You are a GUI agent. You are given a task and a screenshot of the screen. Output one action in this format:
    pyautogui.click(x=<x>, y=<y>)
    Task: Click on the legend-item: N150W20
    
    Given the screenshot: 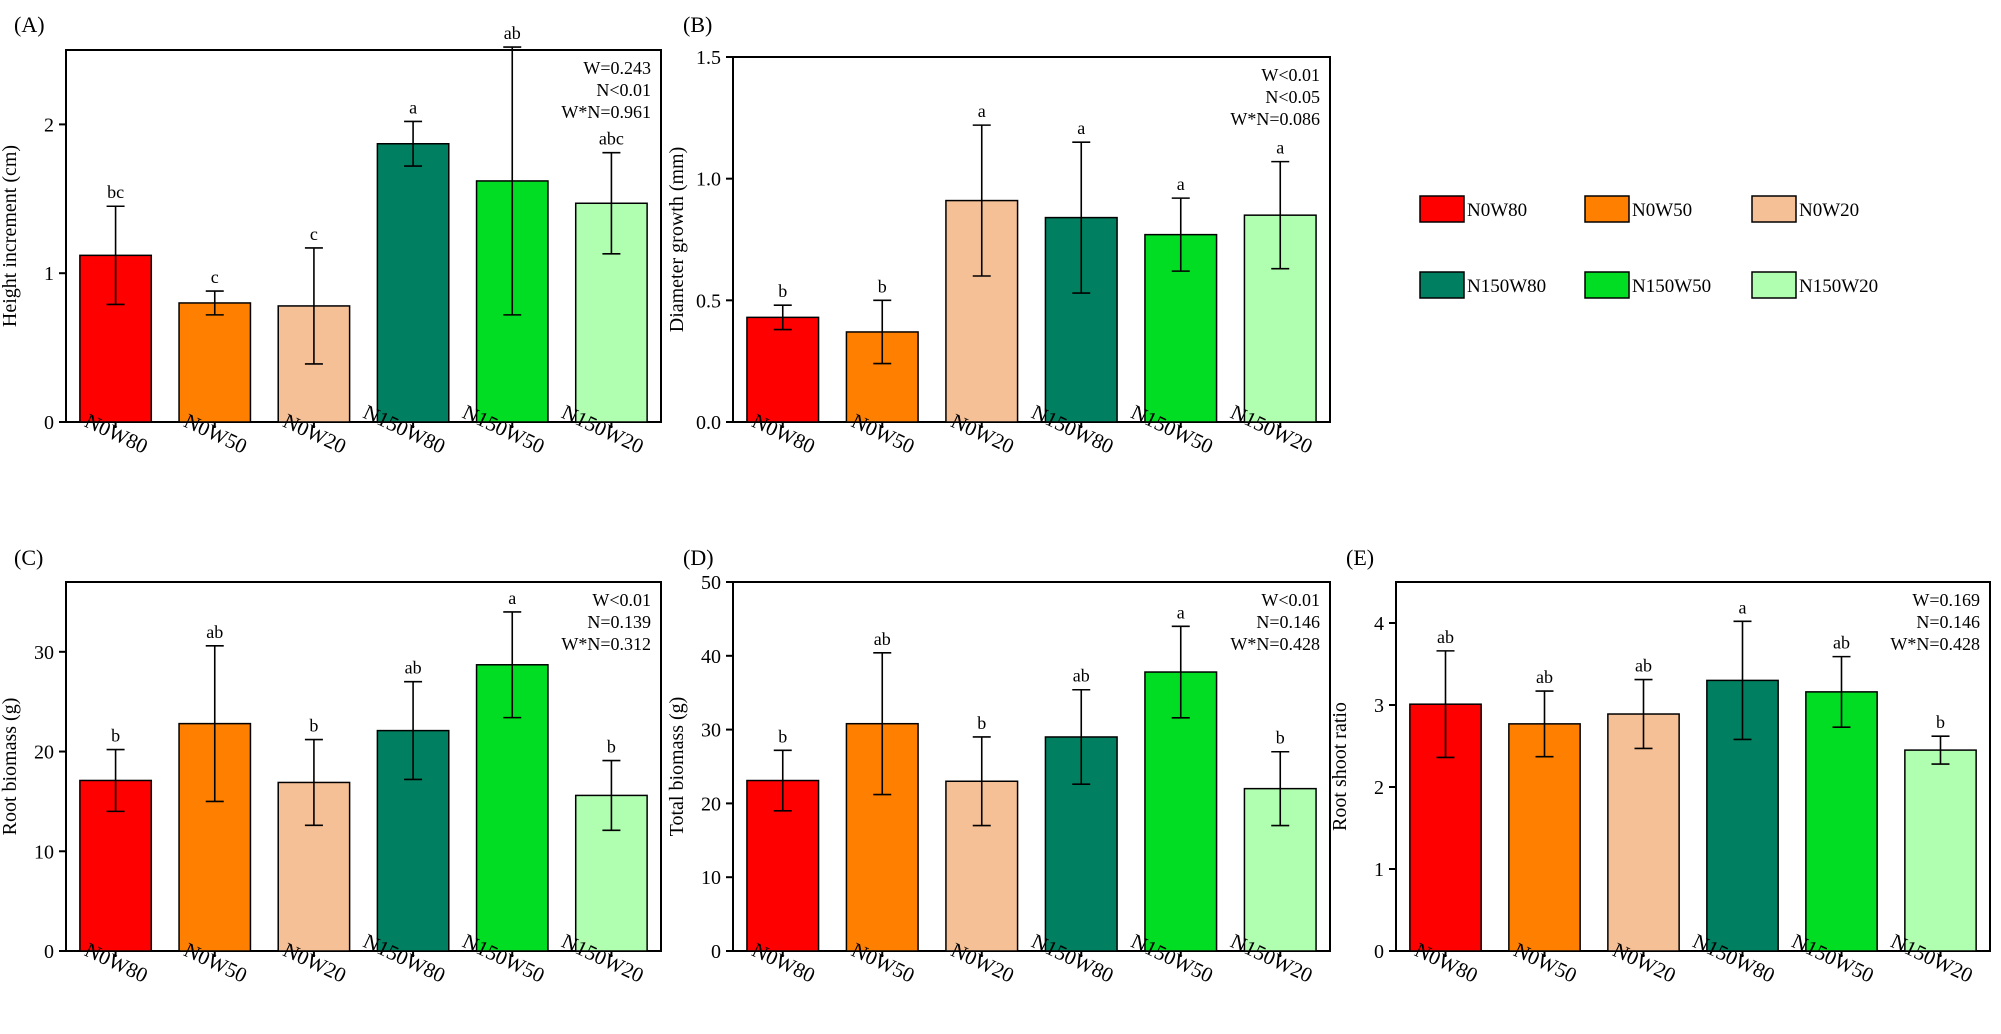 What is the action you would take?
    pyautogui.click(x=1814, y=285)
    